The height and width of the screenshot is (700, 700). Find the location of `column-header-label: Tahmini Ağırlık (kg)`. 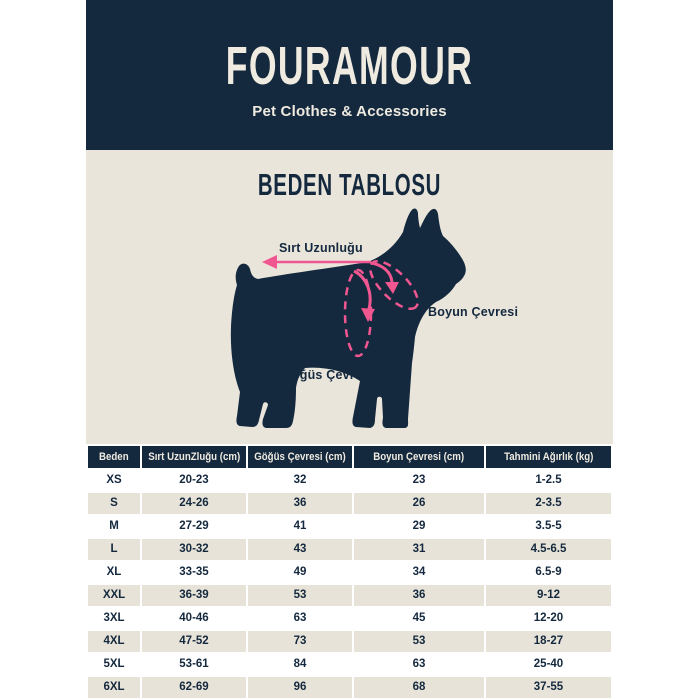

column-header-label: Tahmini Ağırlık (kg) is located at coordinates (548, 457).